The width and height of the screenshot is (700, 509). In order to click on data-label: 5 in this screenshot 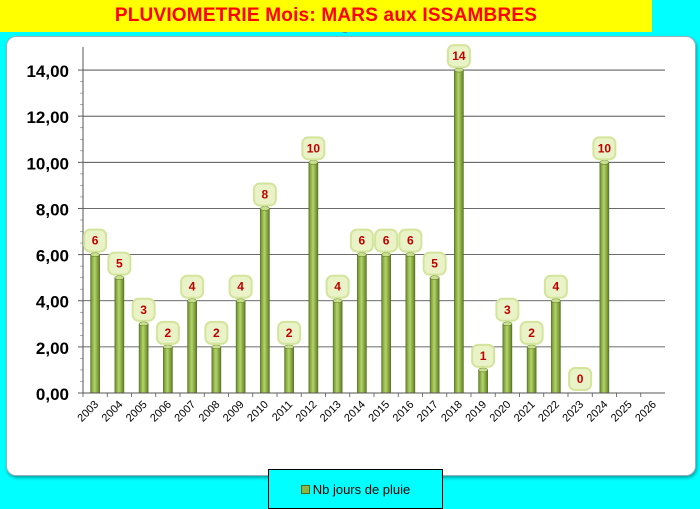, I will do `click(119, 264)`.